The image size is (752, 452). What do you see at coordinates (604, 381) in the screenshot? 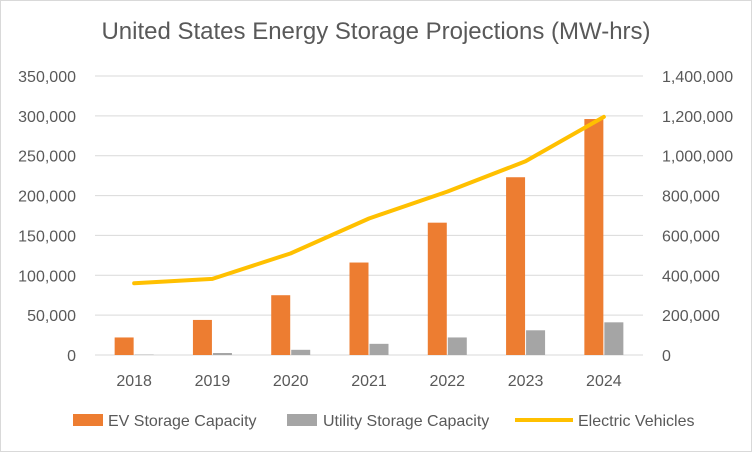
I see `x-tick-label: 2024` at bounding box center [604, 381].